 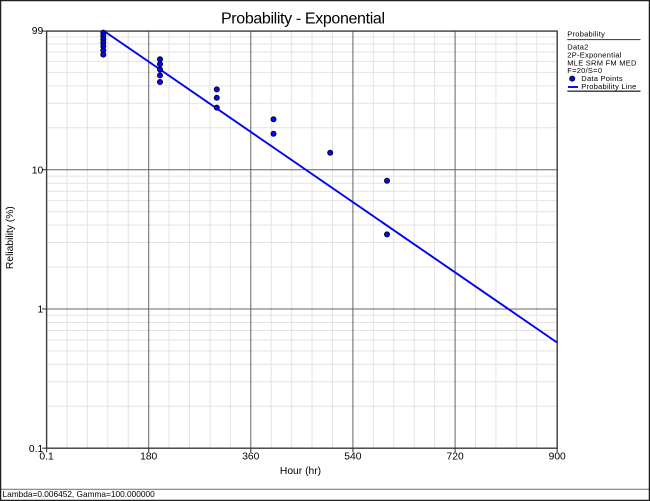 What do you see at coordinates (300, 471) in the screenshot?
I see `svg-text: Hour (hr)` at bounding box center [300, 471].